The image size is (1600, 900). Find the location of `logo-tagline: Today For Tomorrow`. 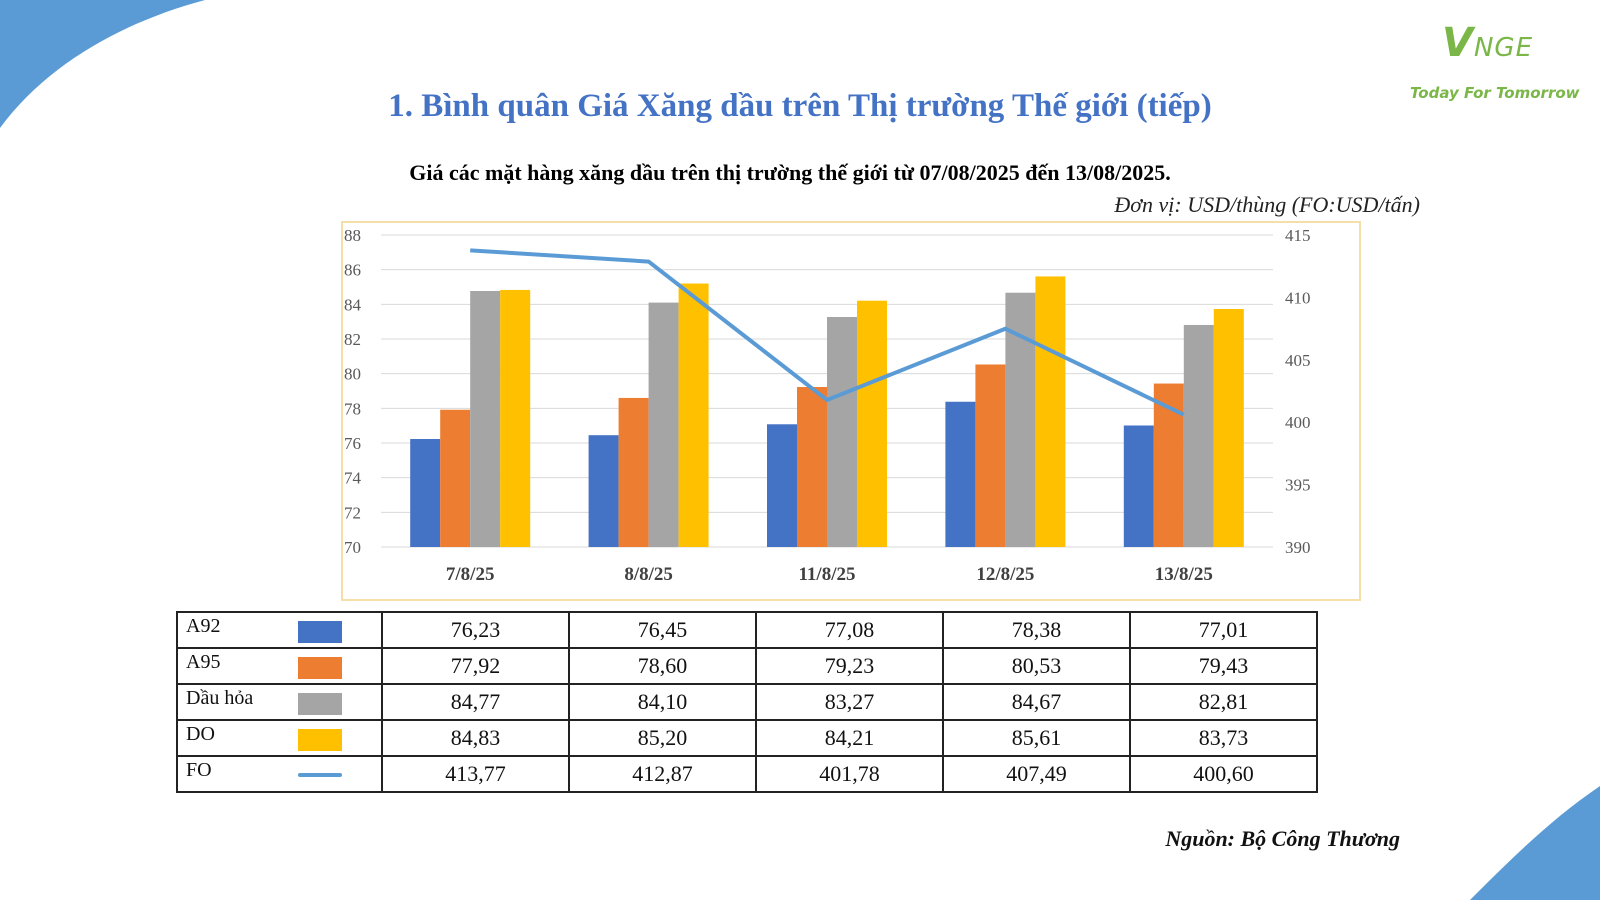

logo-tagline: Today For Tomorrow is located at coordinates (1495, 93).